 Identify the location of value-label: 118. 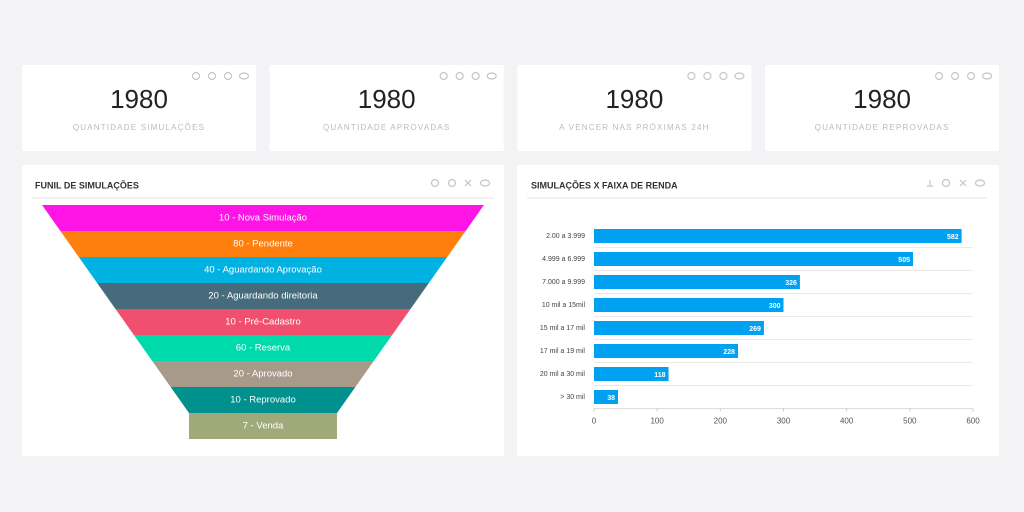
(659, 375).